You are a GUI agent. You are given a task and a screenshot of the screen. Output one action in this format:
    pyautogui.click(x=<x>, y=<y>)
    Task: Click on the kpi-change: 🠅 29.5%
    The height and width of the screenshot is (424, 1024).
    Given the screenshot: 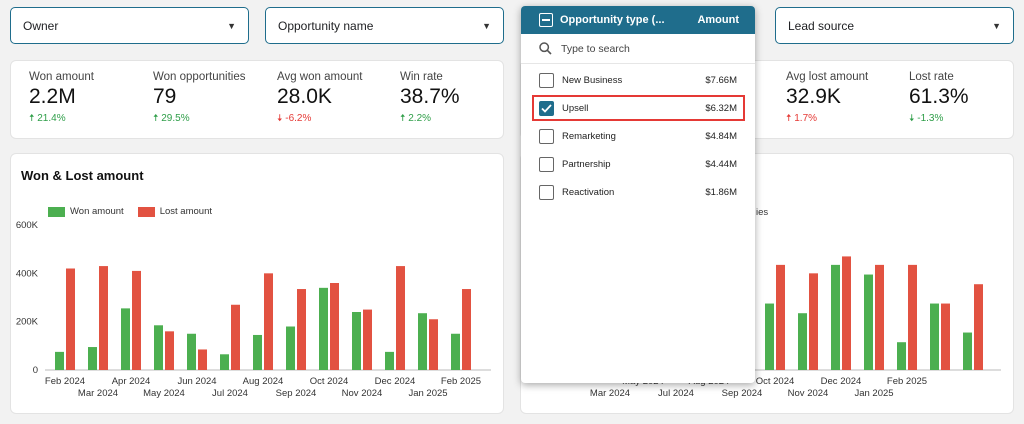 What is the action you would take?
    pyautogui.click(x=171, y=118)
    